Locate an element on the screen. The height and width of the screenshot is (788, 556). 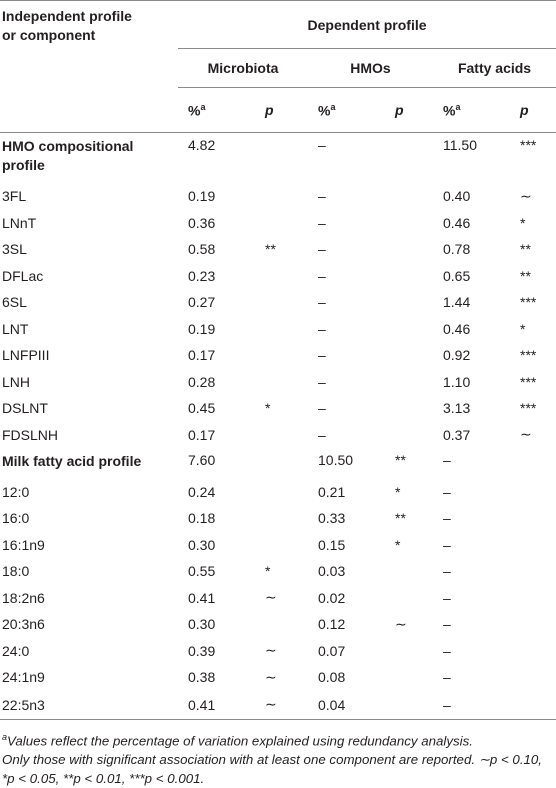
table-cell: 0.33 is located at coordinates (332, 518).